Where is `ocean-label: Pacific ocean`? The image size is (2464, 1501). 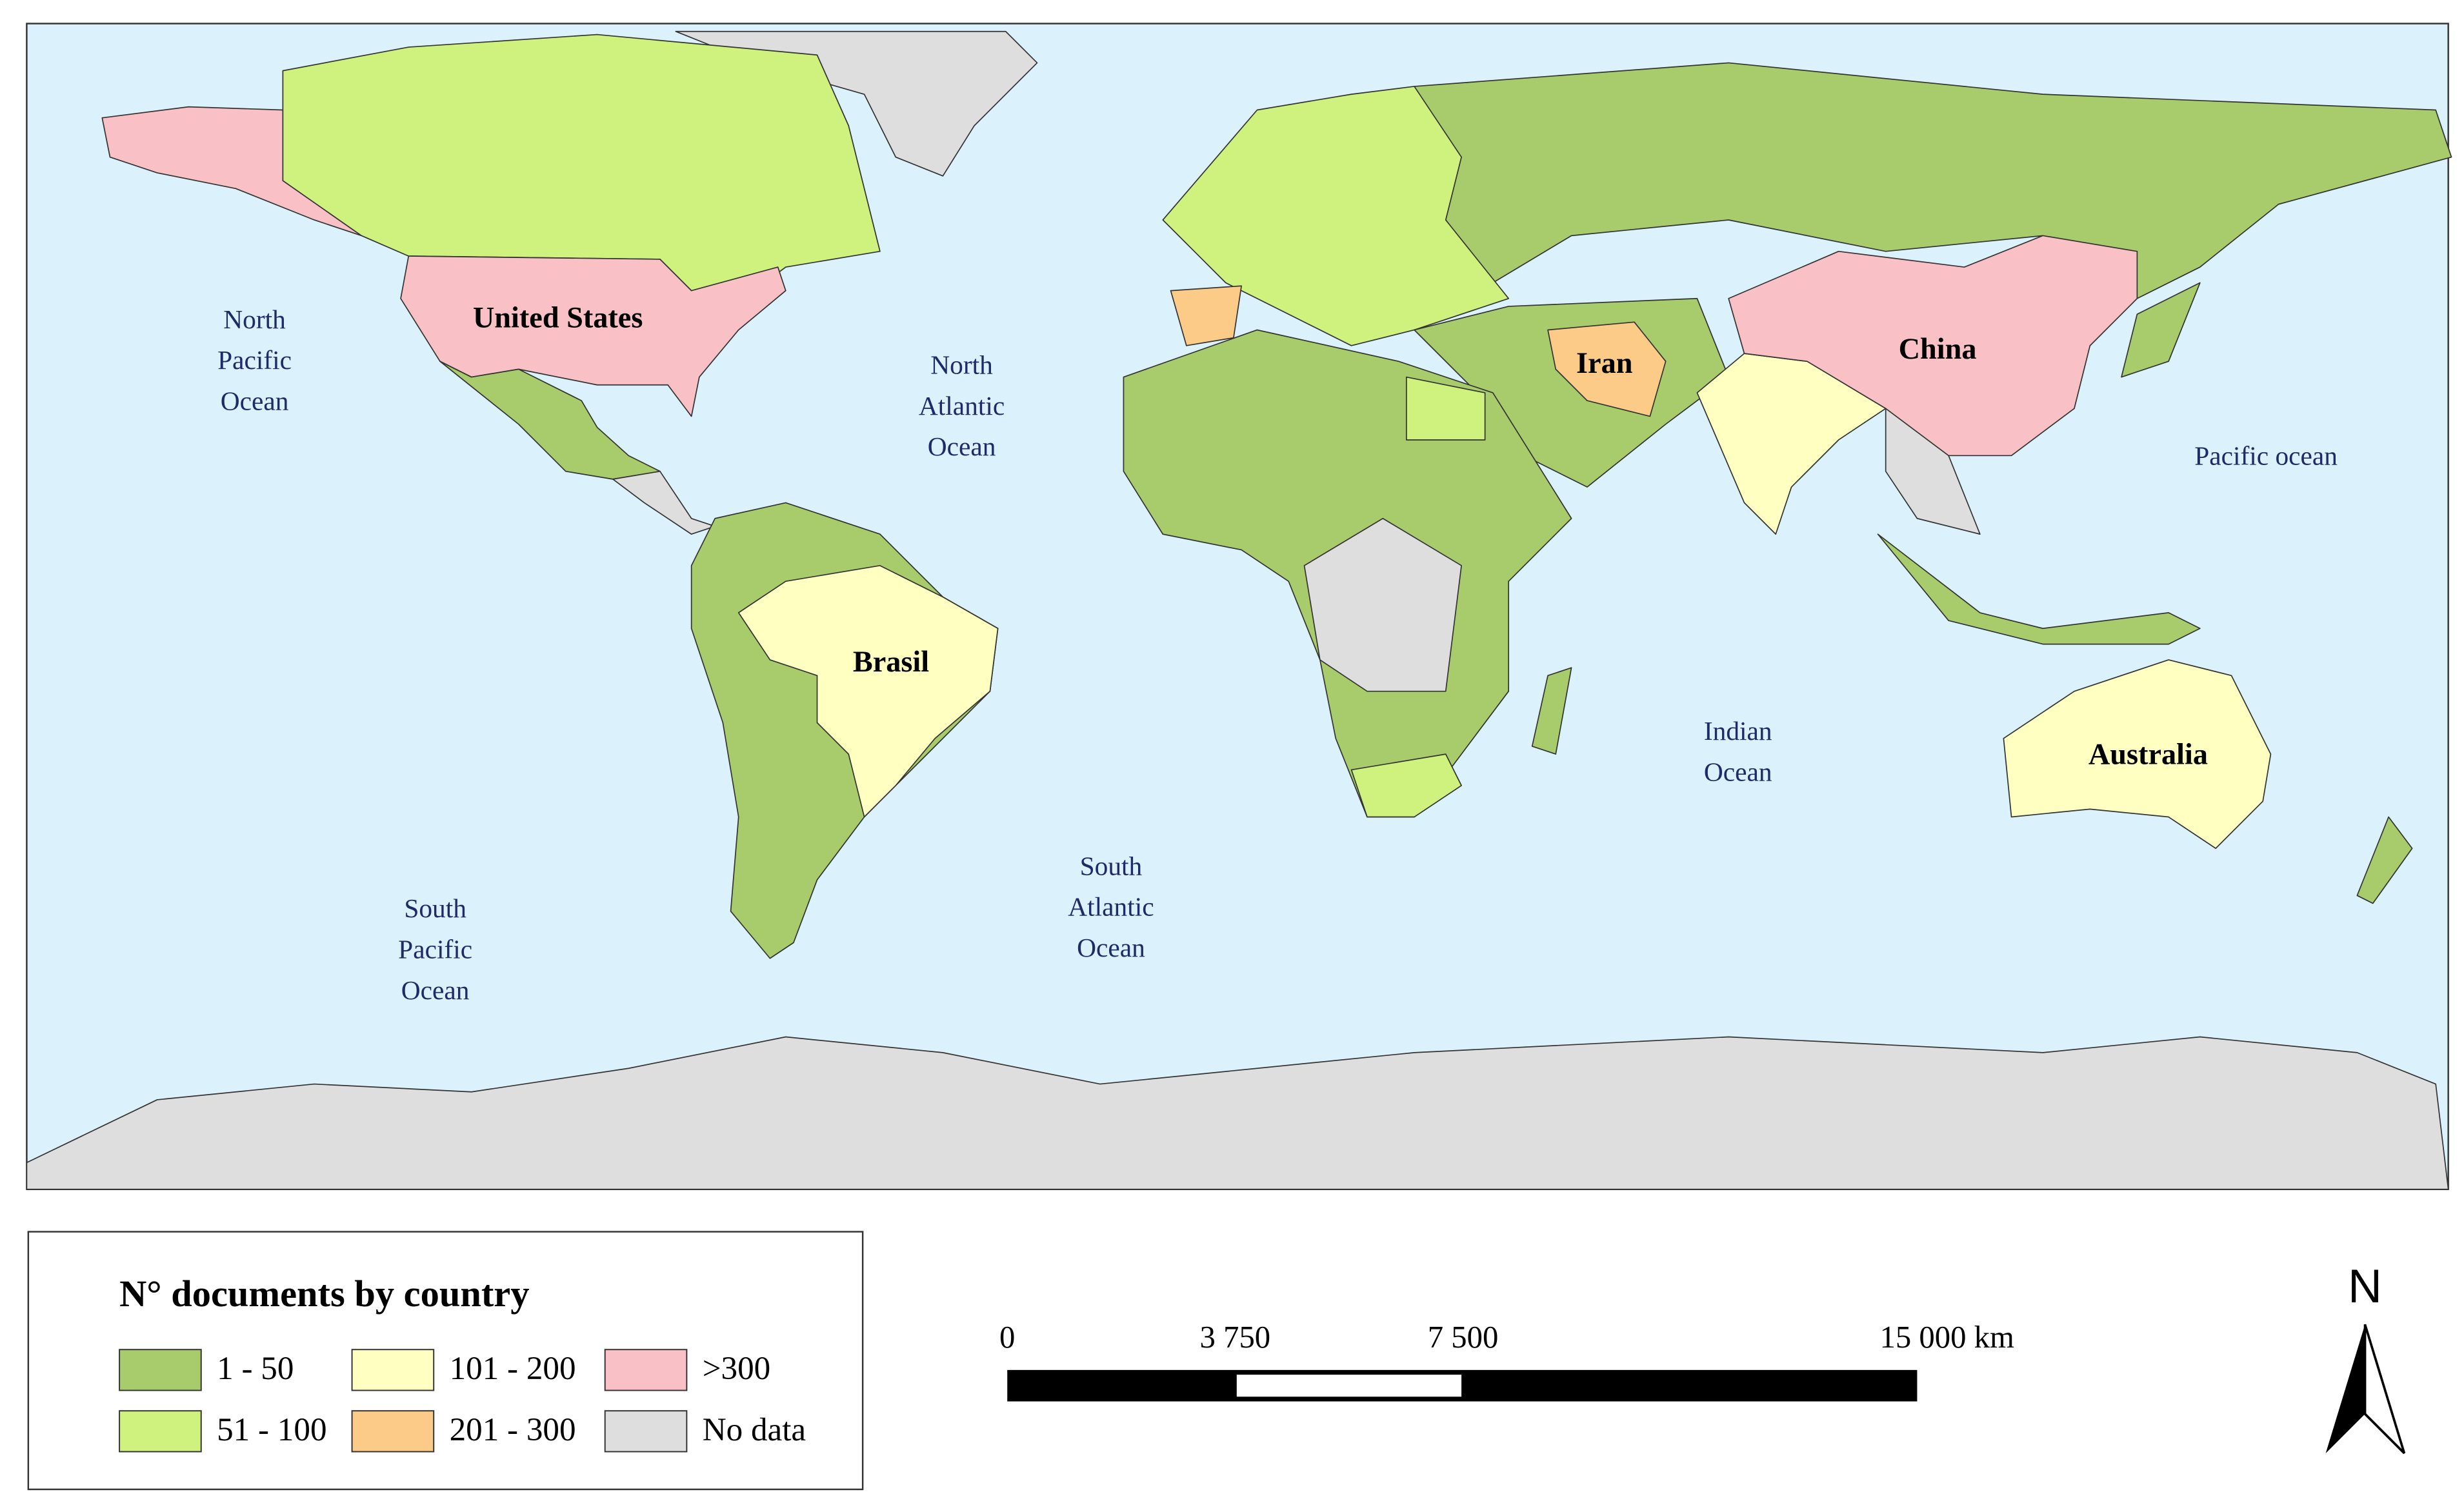
ocean-label: Pacific ocean is located at coordinates (2266, 456).